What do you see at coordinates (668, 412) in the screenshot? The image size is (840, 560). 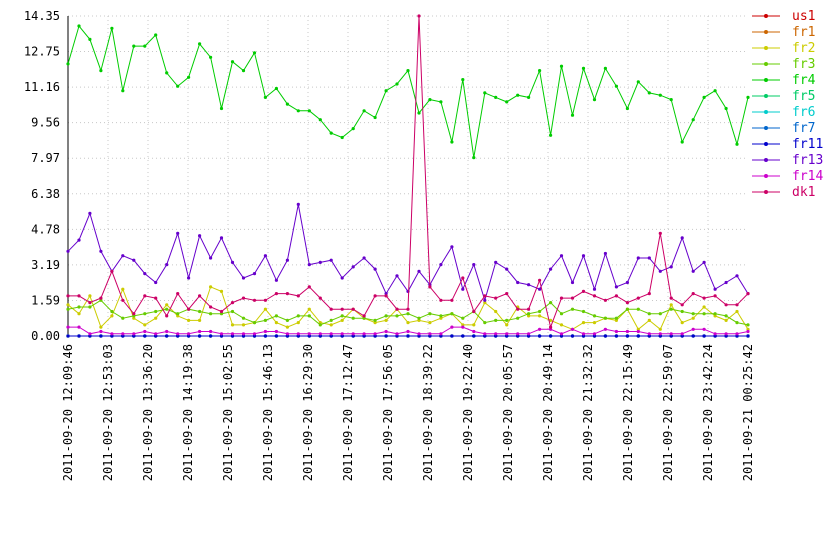 I see `x-tick-label: 2011-09-20 22:59:07` at bounding box center [668, 412].